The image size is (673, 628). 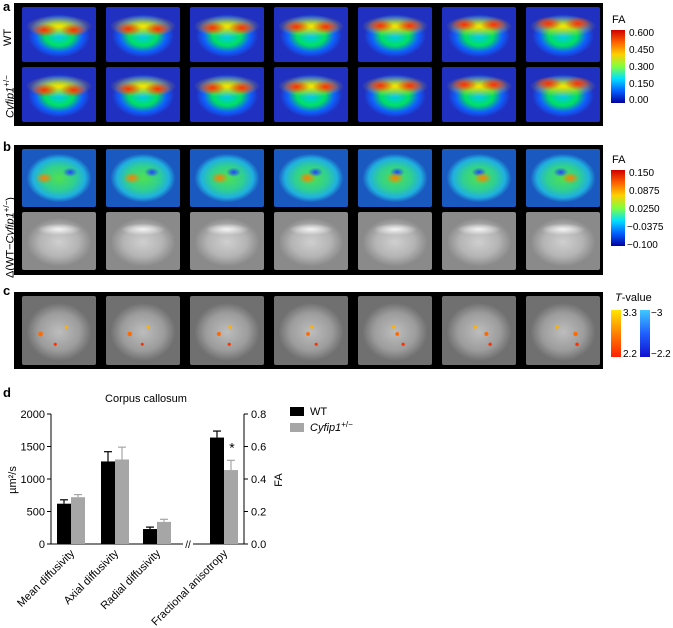 I want to click on panel-c-cool-tick-top: −3, so click(x=657, y=313).